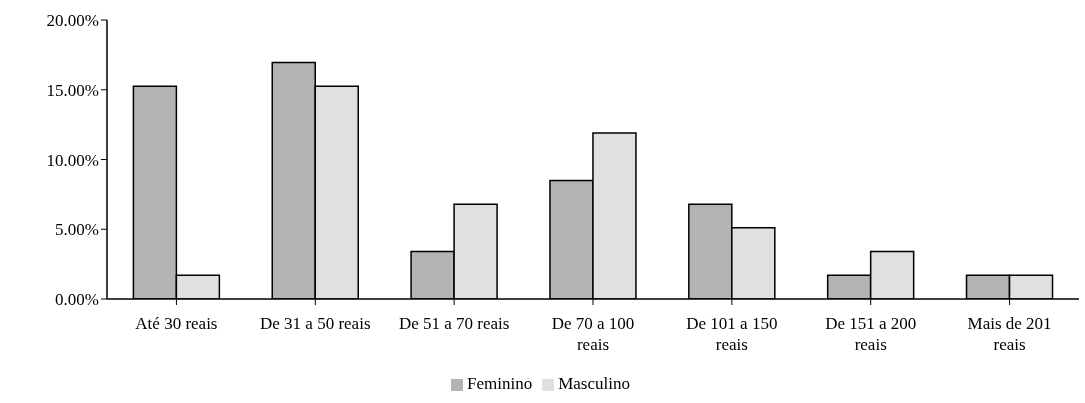 The image size is (1085, 403). Describe the element at coordinates (72, 160) in the screenshot. I see `y-tick-label: 10.00%` at that location.